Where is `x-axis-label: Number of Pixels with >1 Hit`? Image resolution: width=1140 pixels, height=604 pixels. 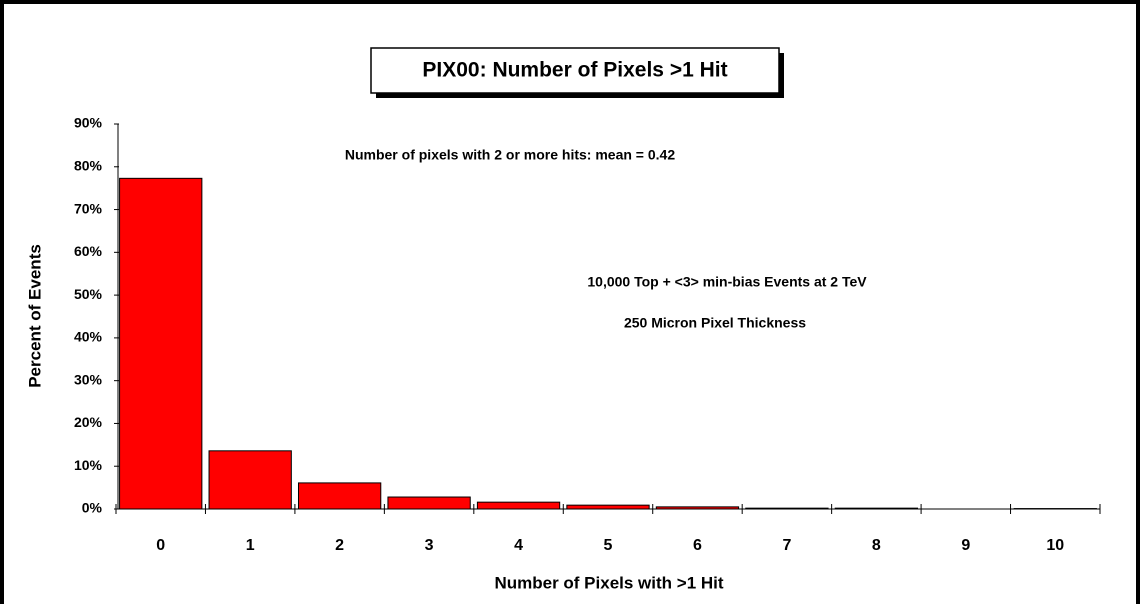 x-axis-label: Number of Pixels with >1 Hit is located at coordinates (608, 582).